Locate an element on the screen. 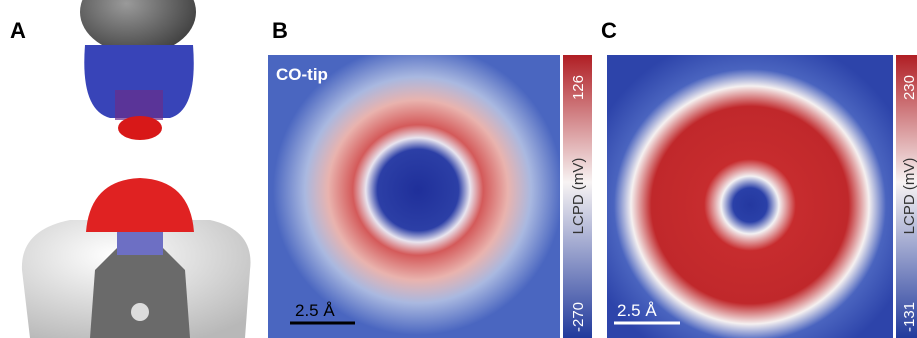 This screenshot has width=917, height=338. colorbar-max: 230 is located at coordinates (909, 87).